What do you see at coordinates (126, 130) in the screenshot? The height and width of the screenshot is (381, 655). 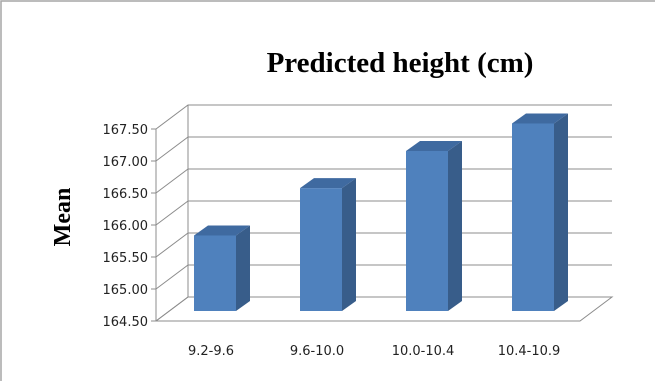 I see `y-tick-label: 167.50` at bounding box center [126, 130].